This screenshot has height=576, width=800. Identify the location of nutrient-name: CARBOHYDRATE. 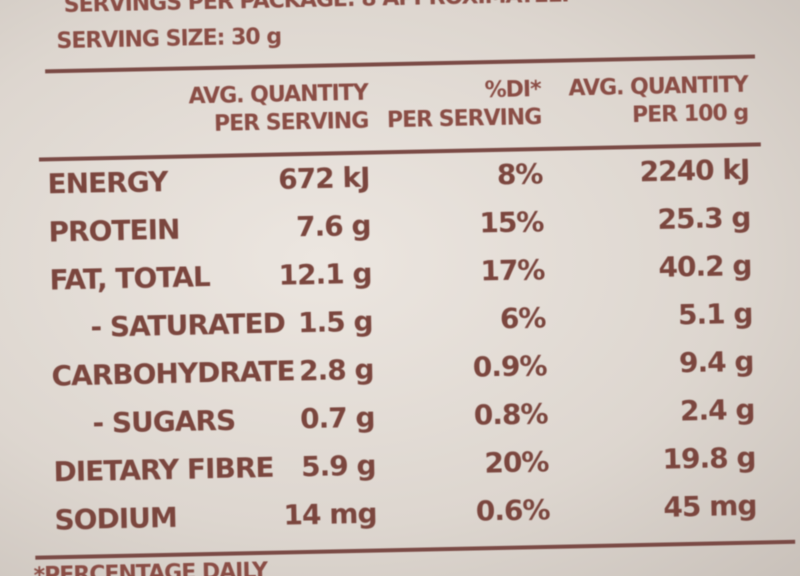
(173, 373).